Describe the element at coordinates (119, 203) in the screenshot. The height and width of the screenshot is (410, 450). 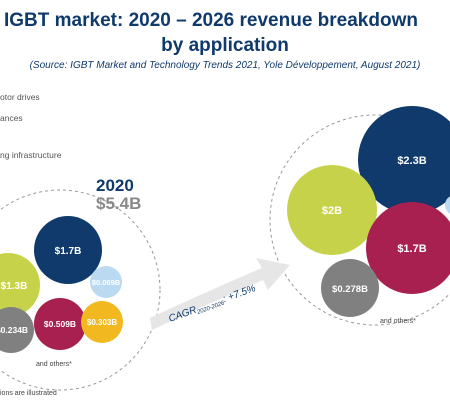
I see `total-2020: $5.4B` at that location.